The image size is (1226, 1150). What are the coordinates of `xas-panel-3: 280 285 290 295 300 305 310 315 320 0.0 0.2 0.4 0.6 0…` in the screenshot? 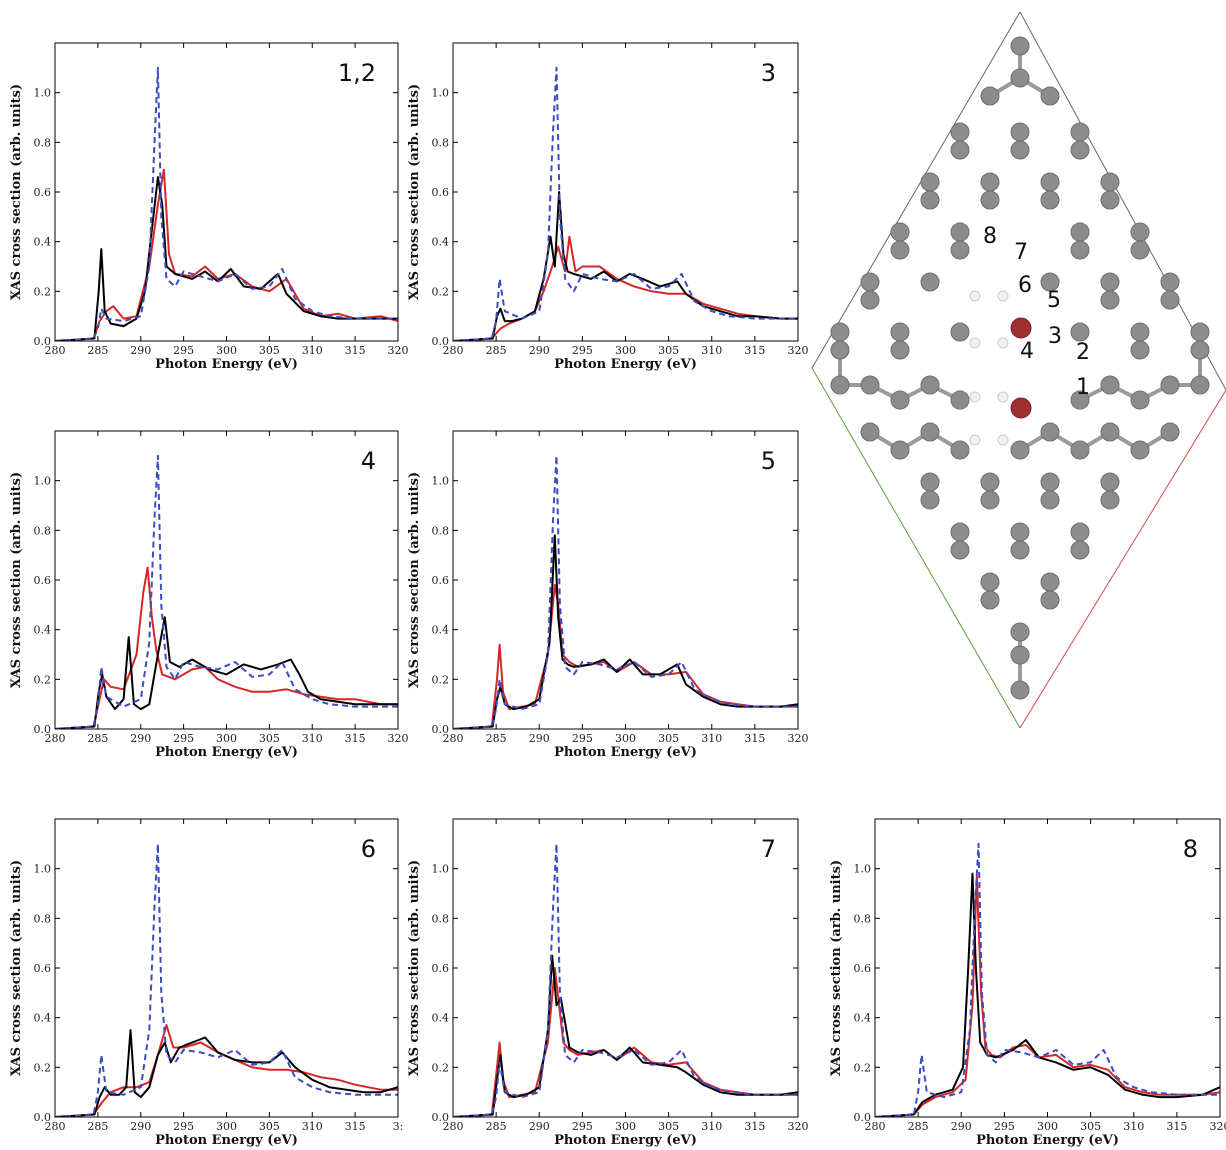 It's located at (209, 595).